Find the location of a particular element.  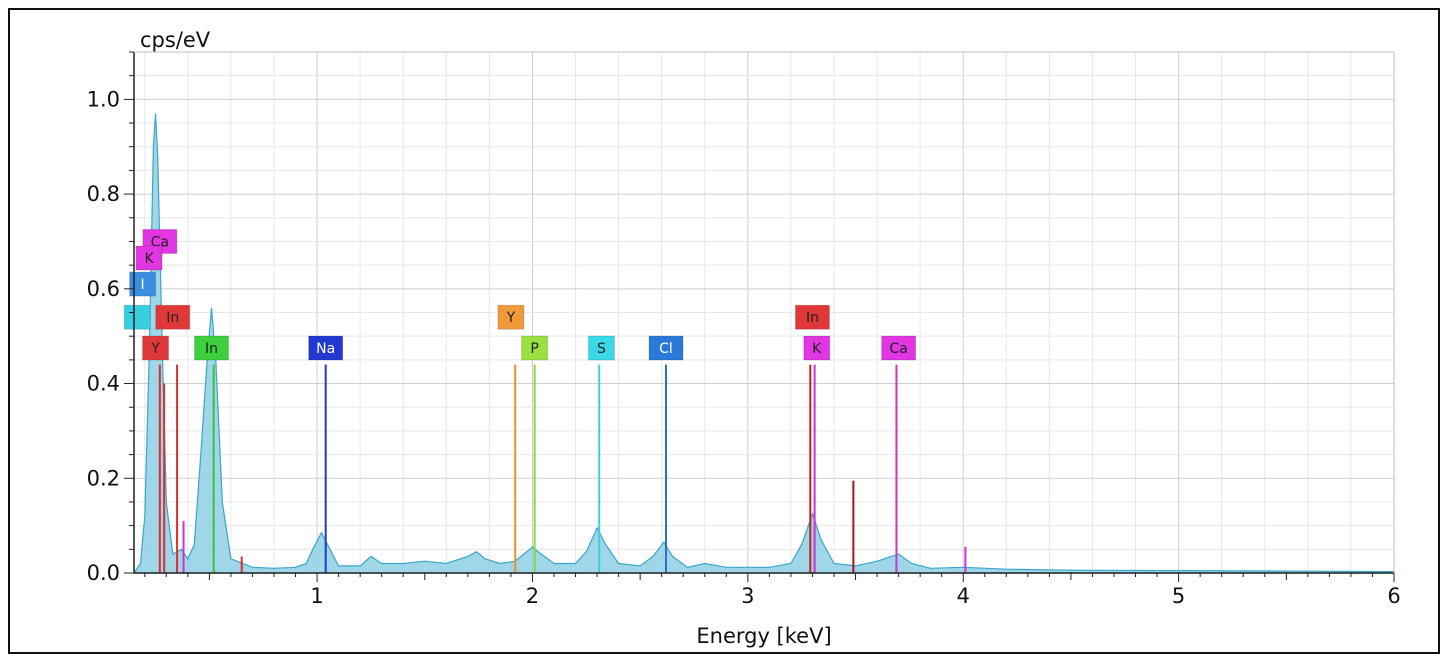

element-label-text: Cl is located at coordinates (666, 349).